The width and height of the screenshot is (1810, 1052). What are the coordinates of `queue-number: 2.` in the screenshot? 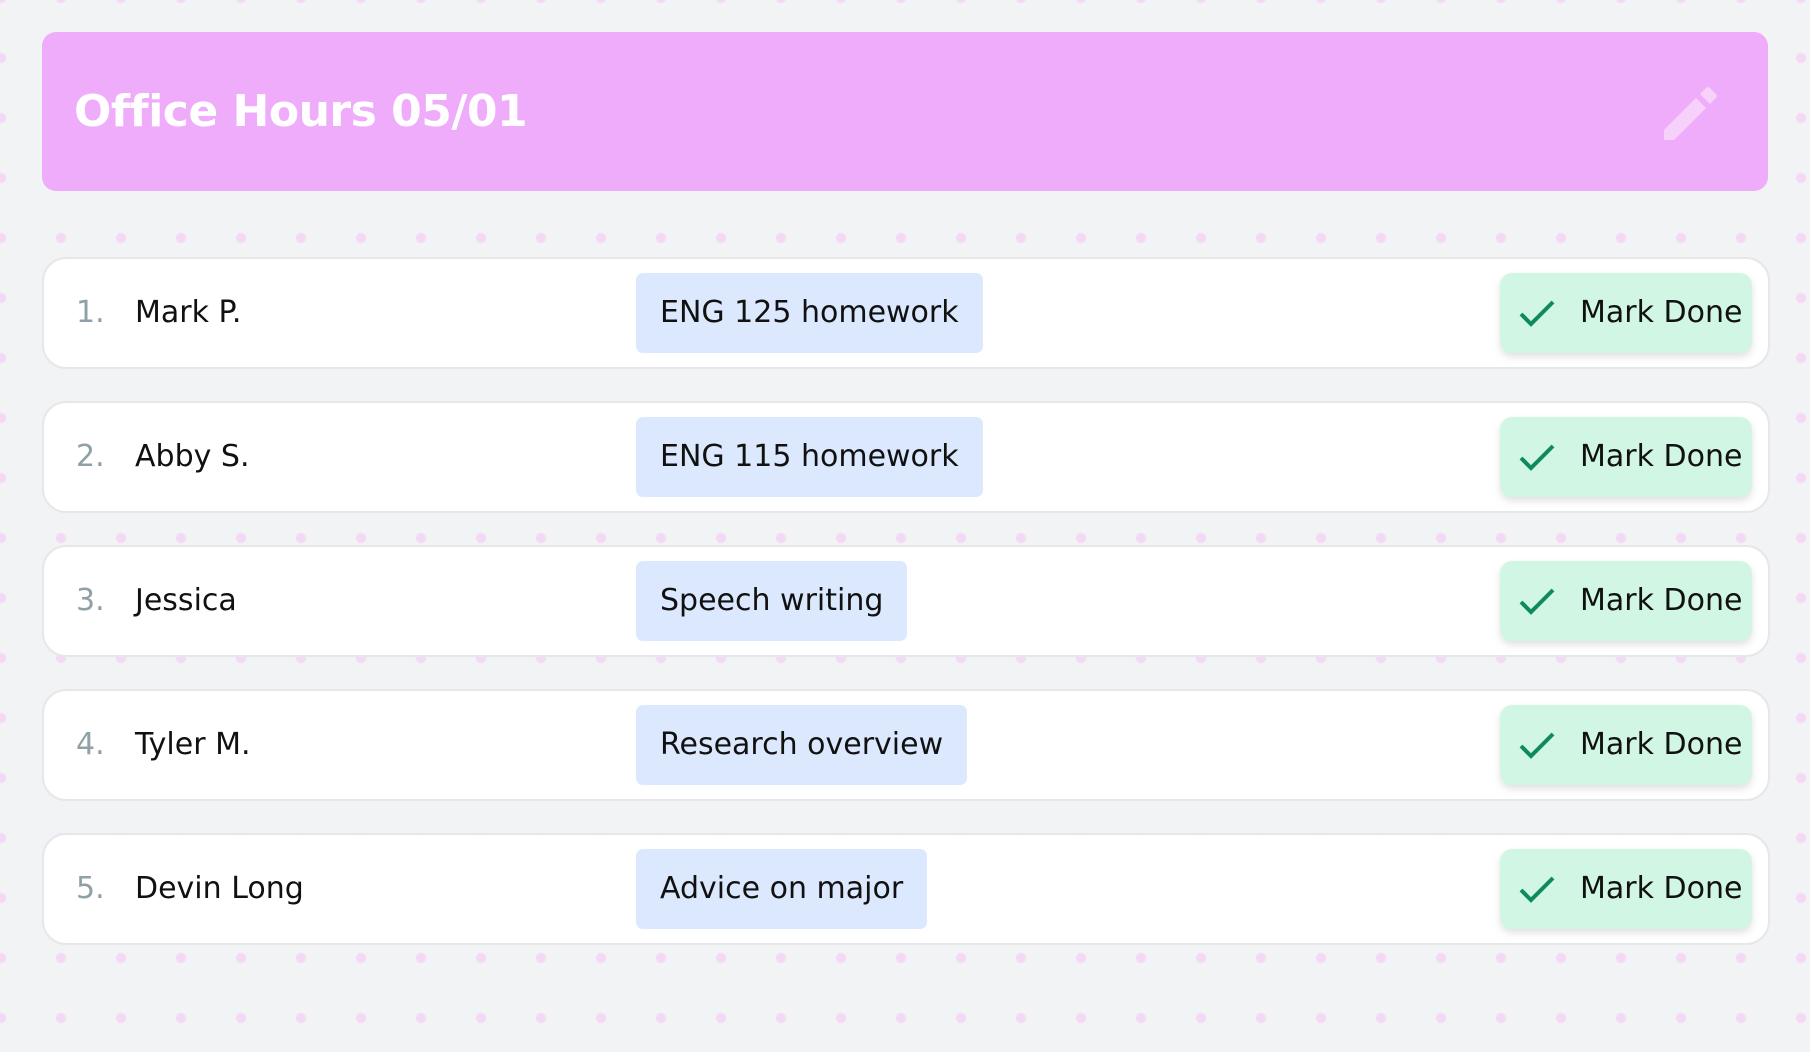 It's located at (90, 456).